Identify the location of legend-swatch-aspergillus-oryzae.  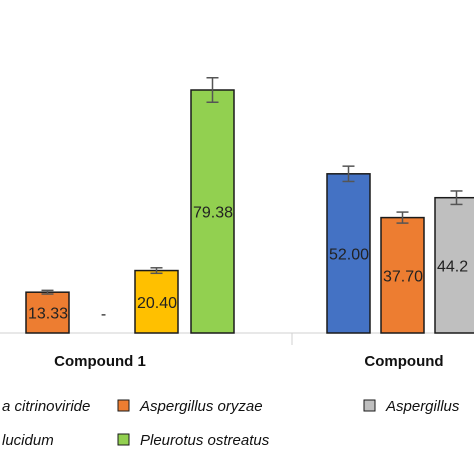
(123, 405).